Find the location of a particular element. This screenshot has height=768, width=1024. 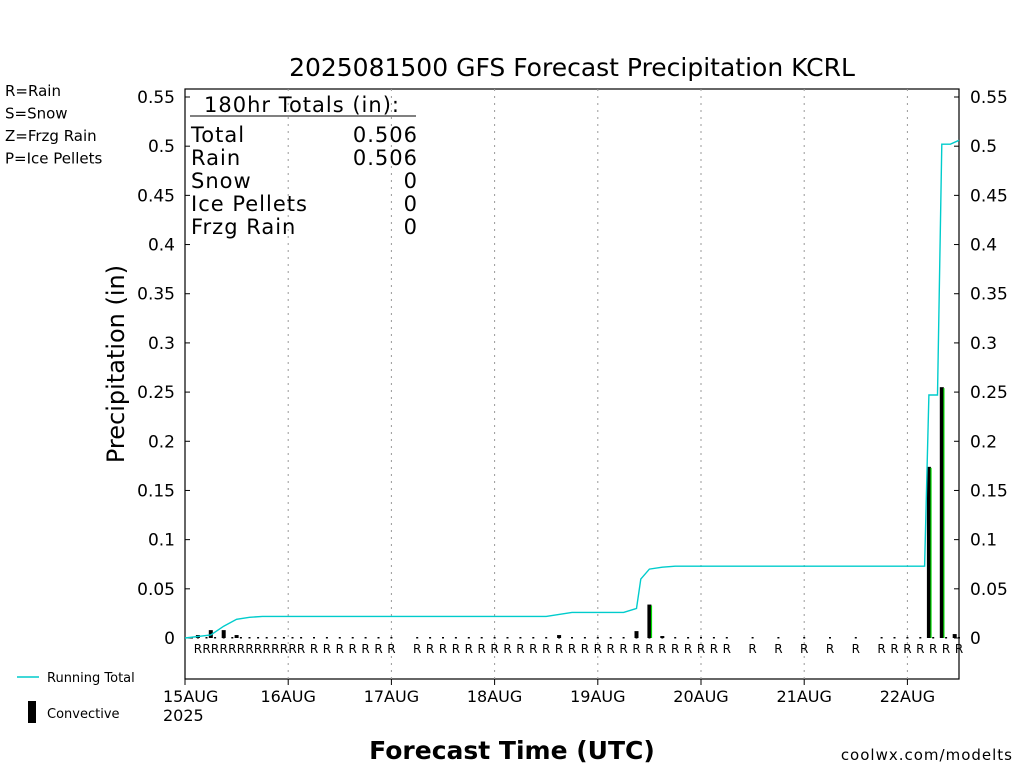

y-tick-label-right: 0.4 is located at coordinates (983, 246).